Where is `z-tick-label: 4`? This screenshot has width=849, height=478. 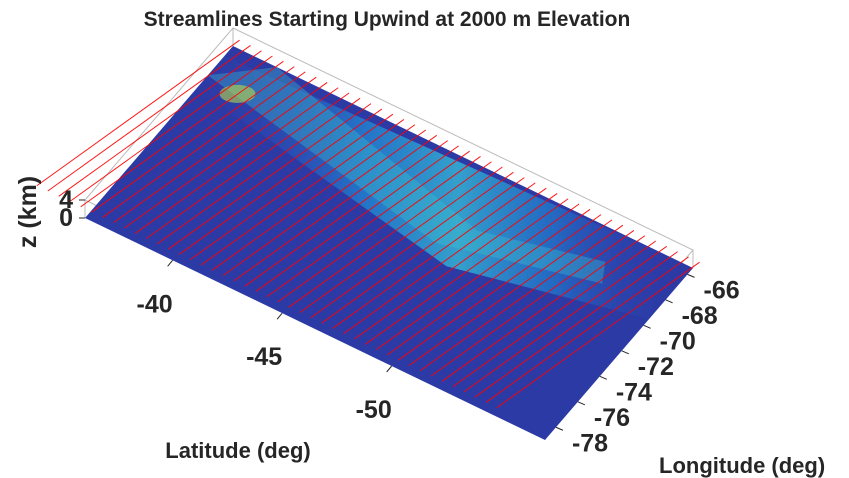 z-tick-label: 4 is located at coordinates (66, 200).